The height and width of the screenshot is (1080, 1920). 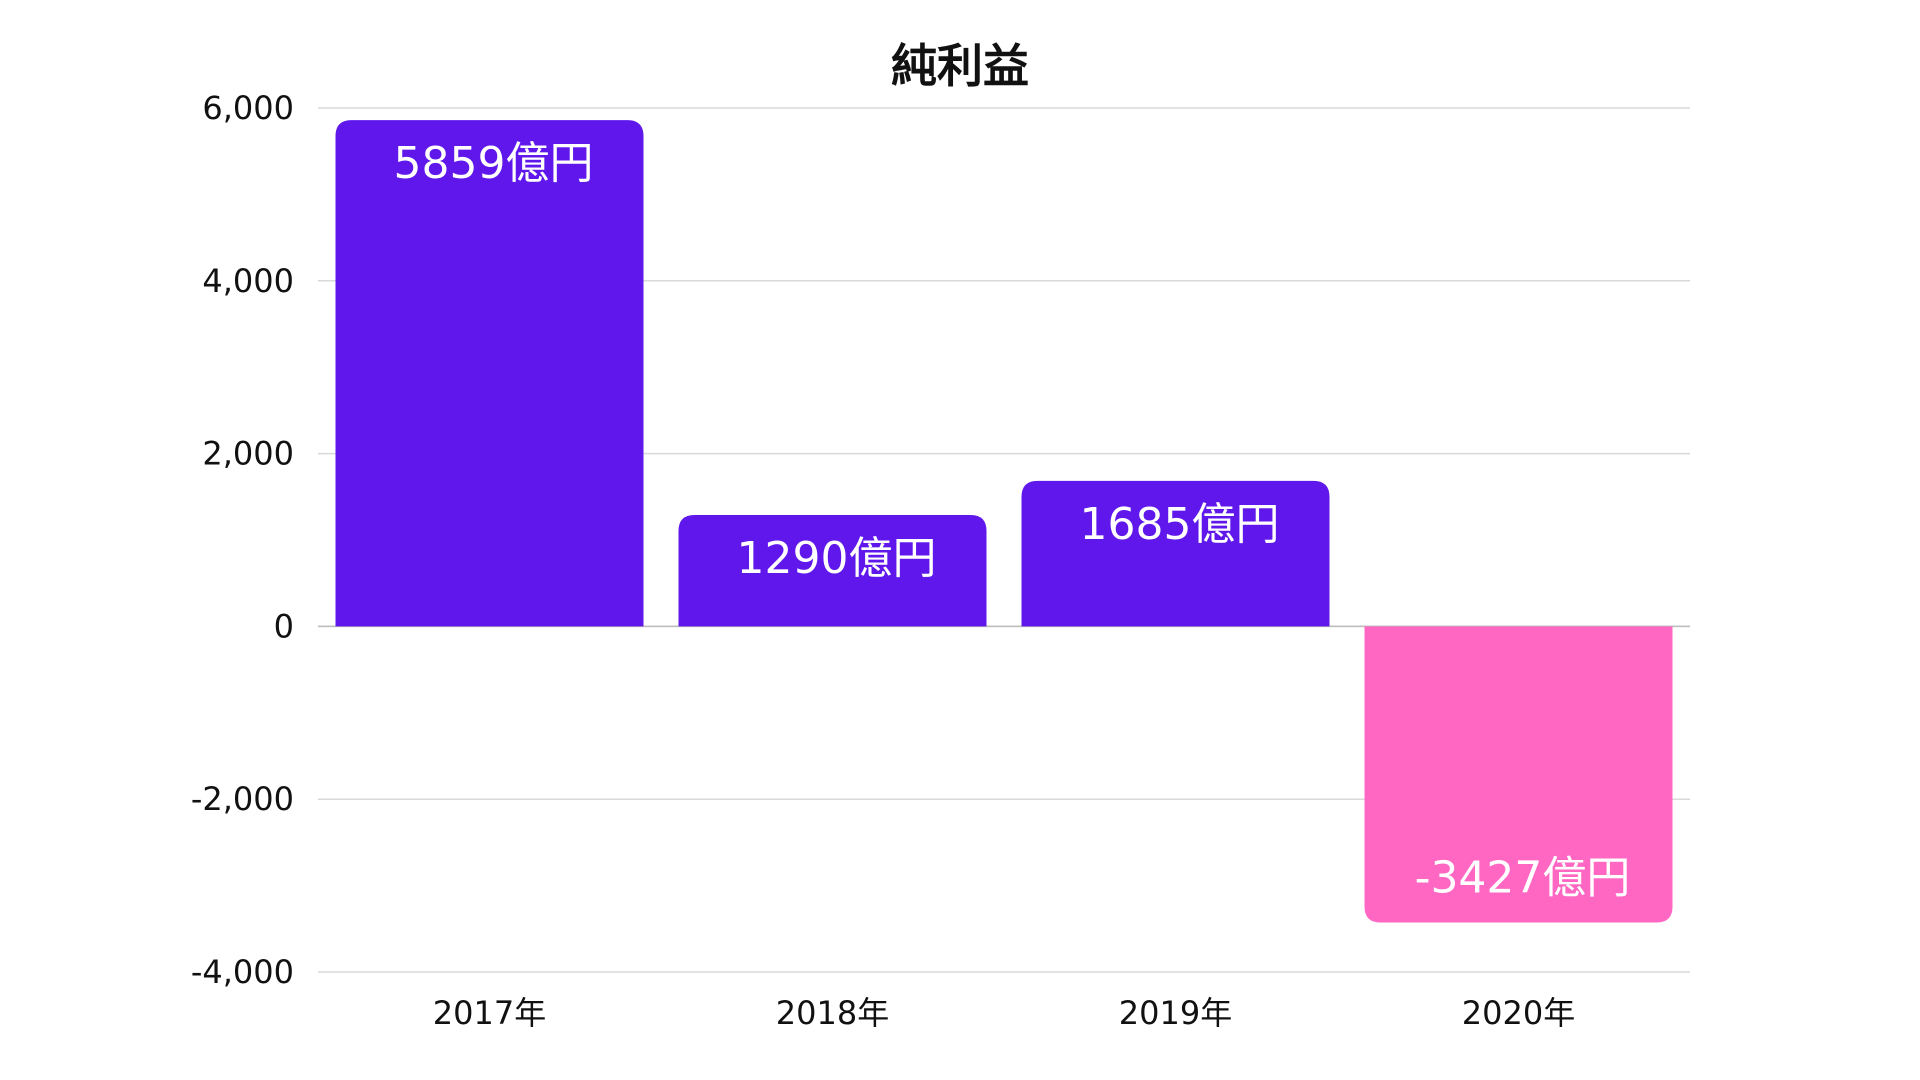 What do you see at coordinates (494, 163) in the screenshot?
I see `data-label: 5859億円` at bounding box center [494, 163].